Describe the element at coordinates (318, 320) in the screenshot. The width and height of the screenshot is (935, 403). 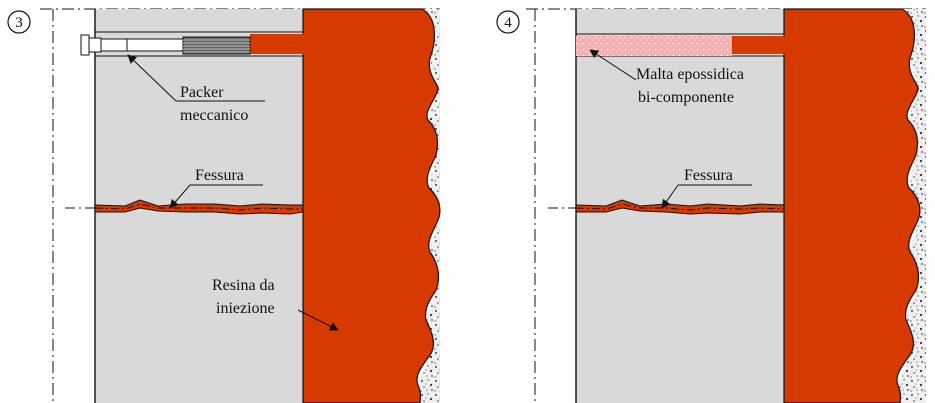
I see `leader-resina` at that location.